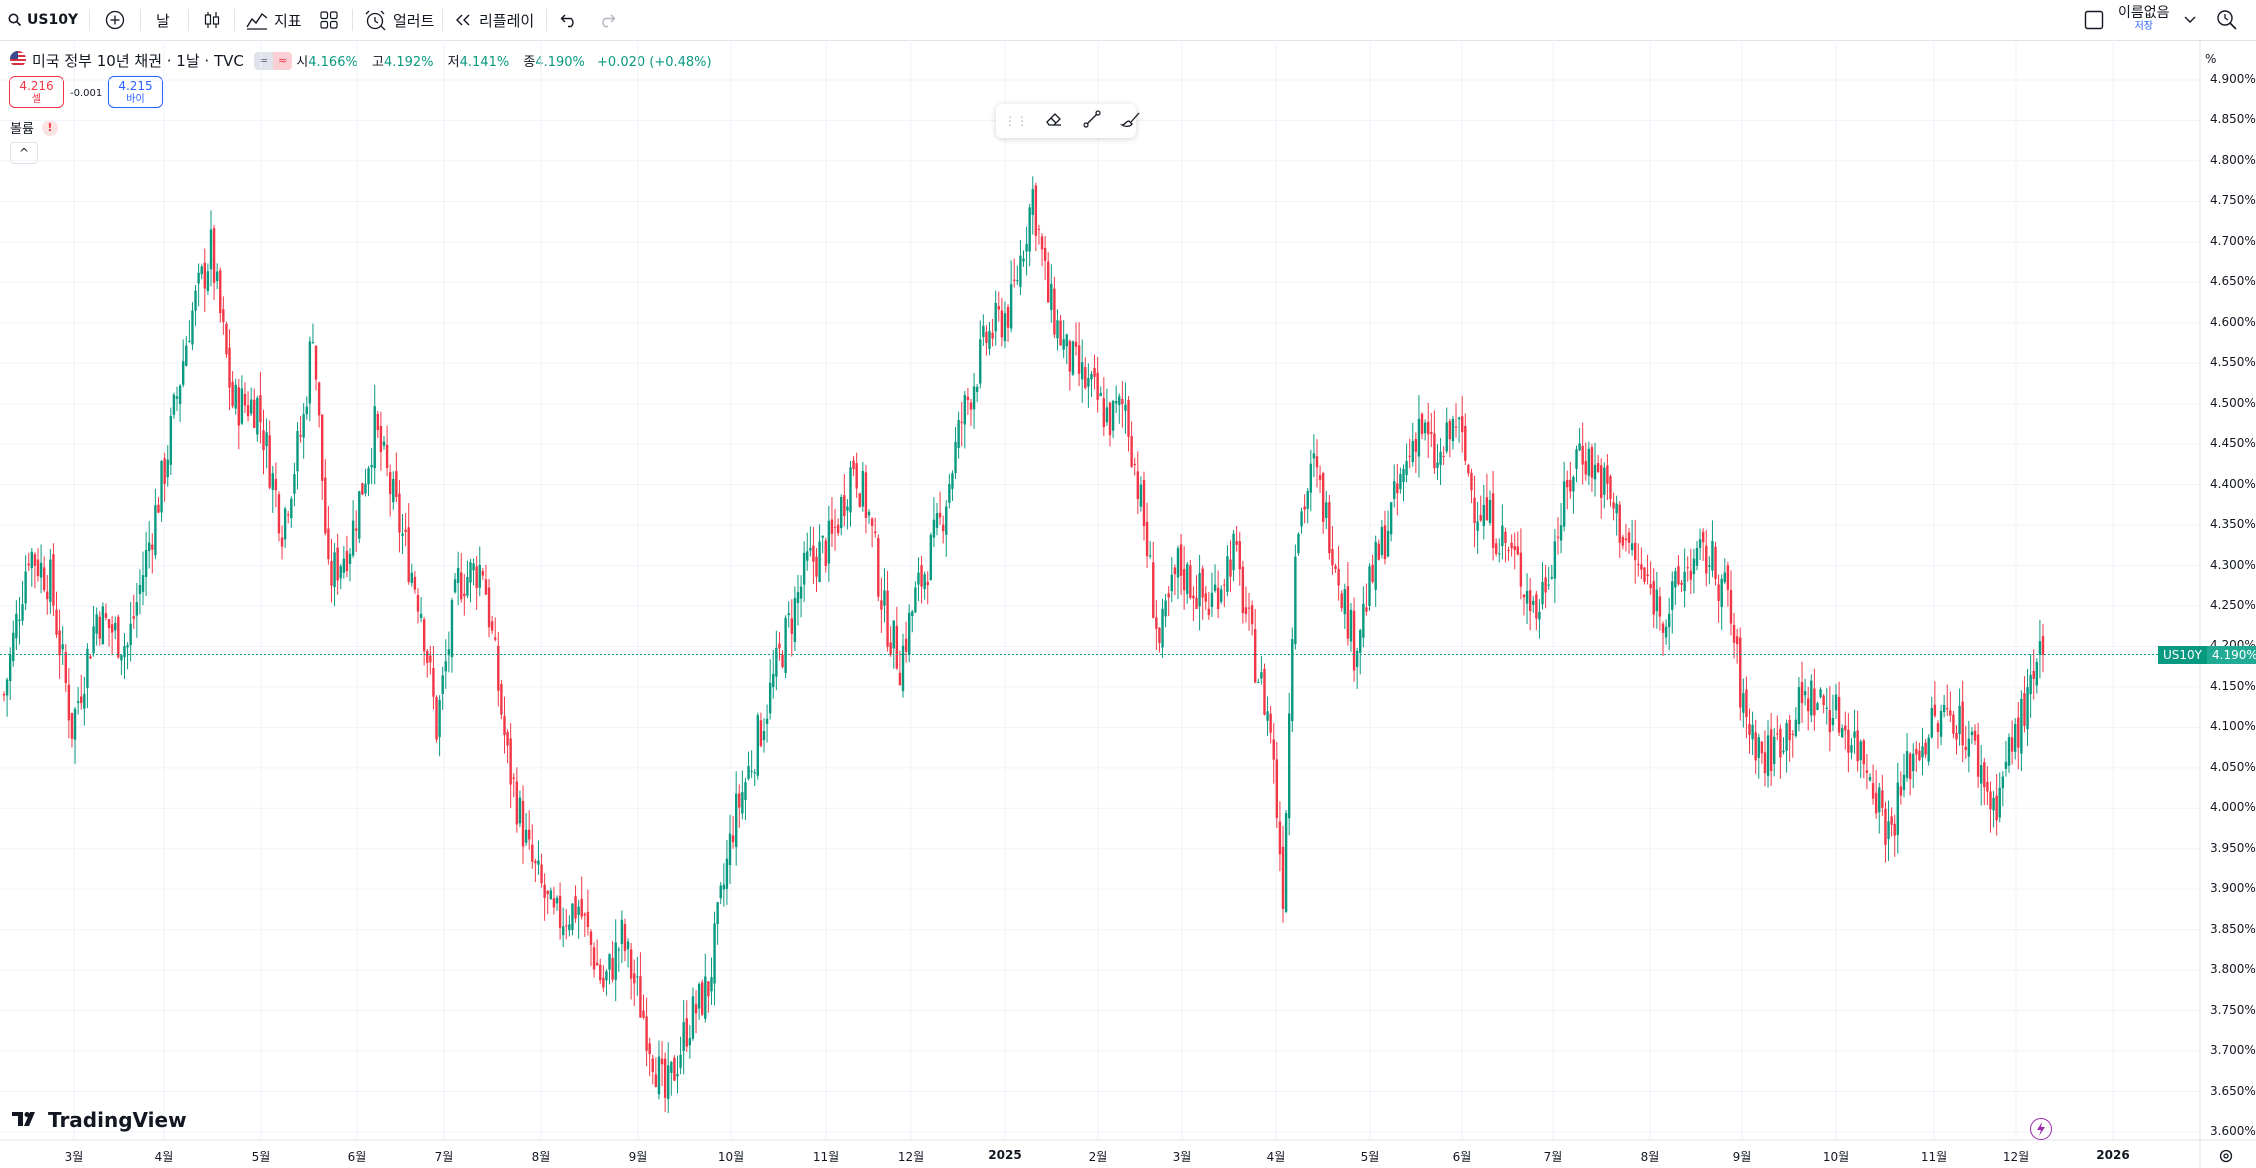 This screenshot has width=2256, height=1168. I want to click on interval-button: 날, so click(163, 20).